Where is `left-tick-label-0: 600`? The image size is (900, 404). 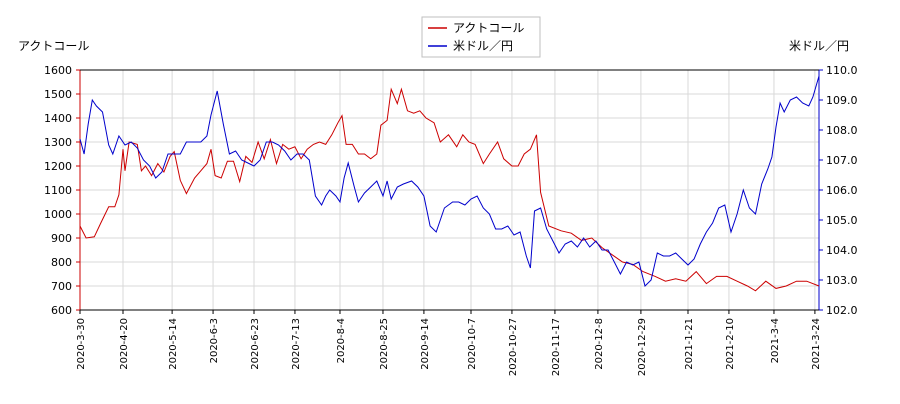
left-tick-label-0: 600 is located at coordinates (61, 310).